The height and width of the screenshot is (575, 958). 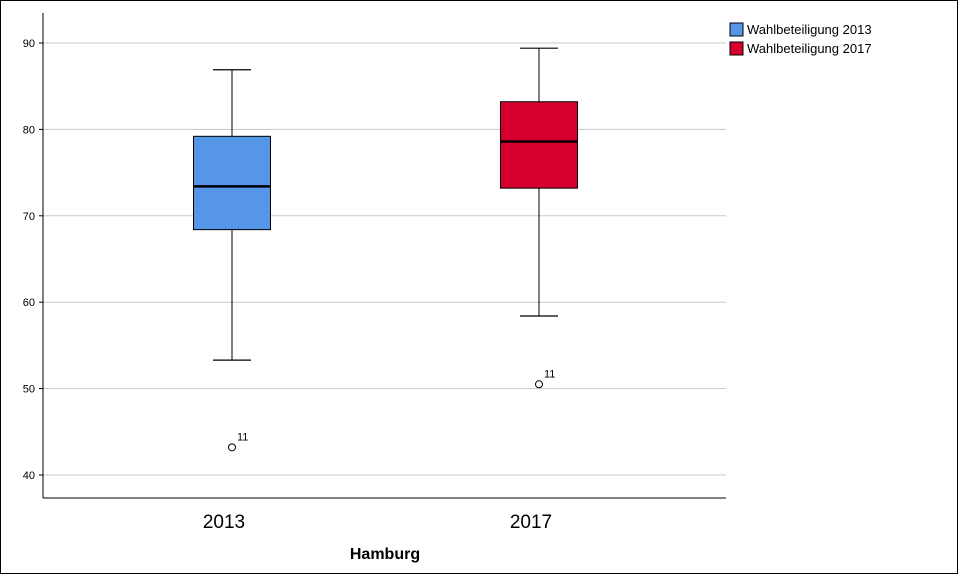 I want to click on outlier-label-2013-0: 11, so click(x=242, y=437).